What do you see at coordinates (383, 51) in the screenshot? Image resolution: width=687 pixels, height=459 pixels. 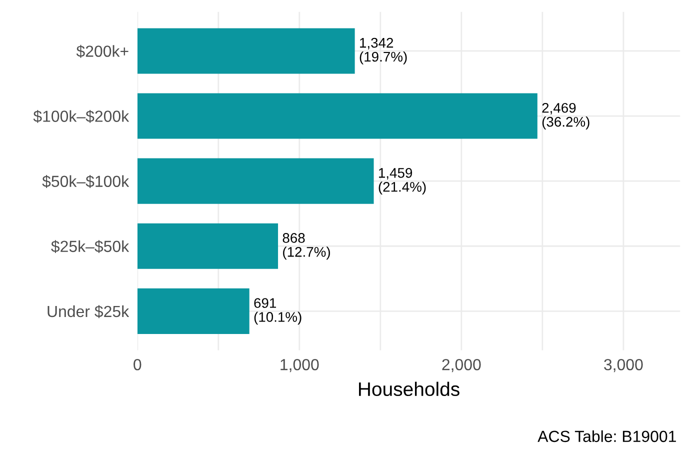 I see `data-label: 1,342 (19.7%)` at bounding box center [383, 51].